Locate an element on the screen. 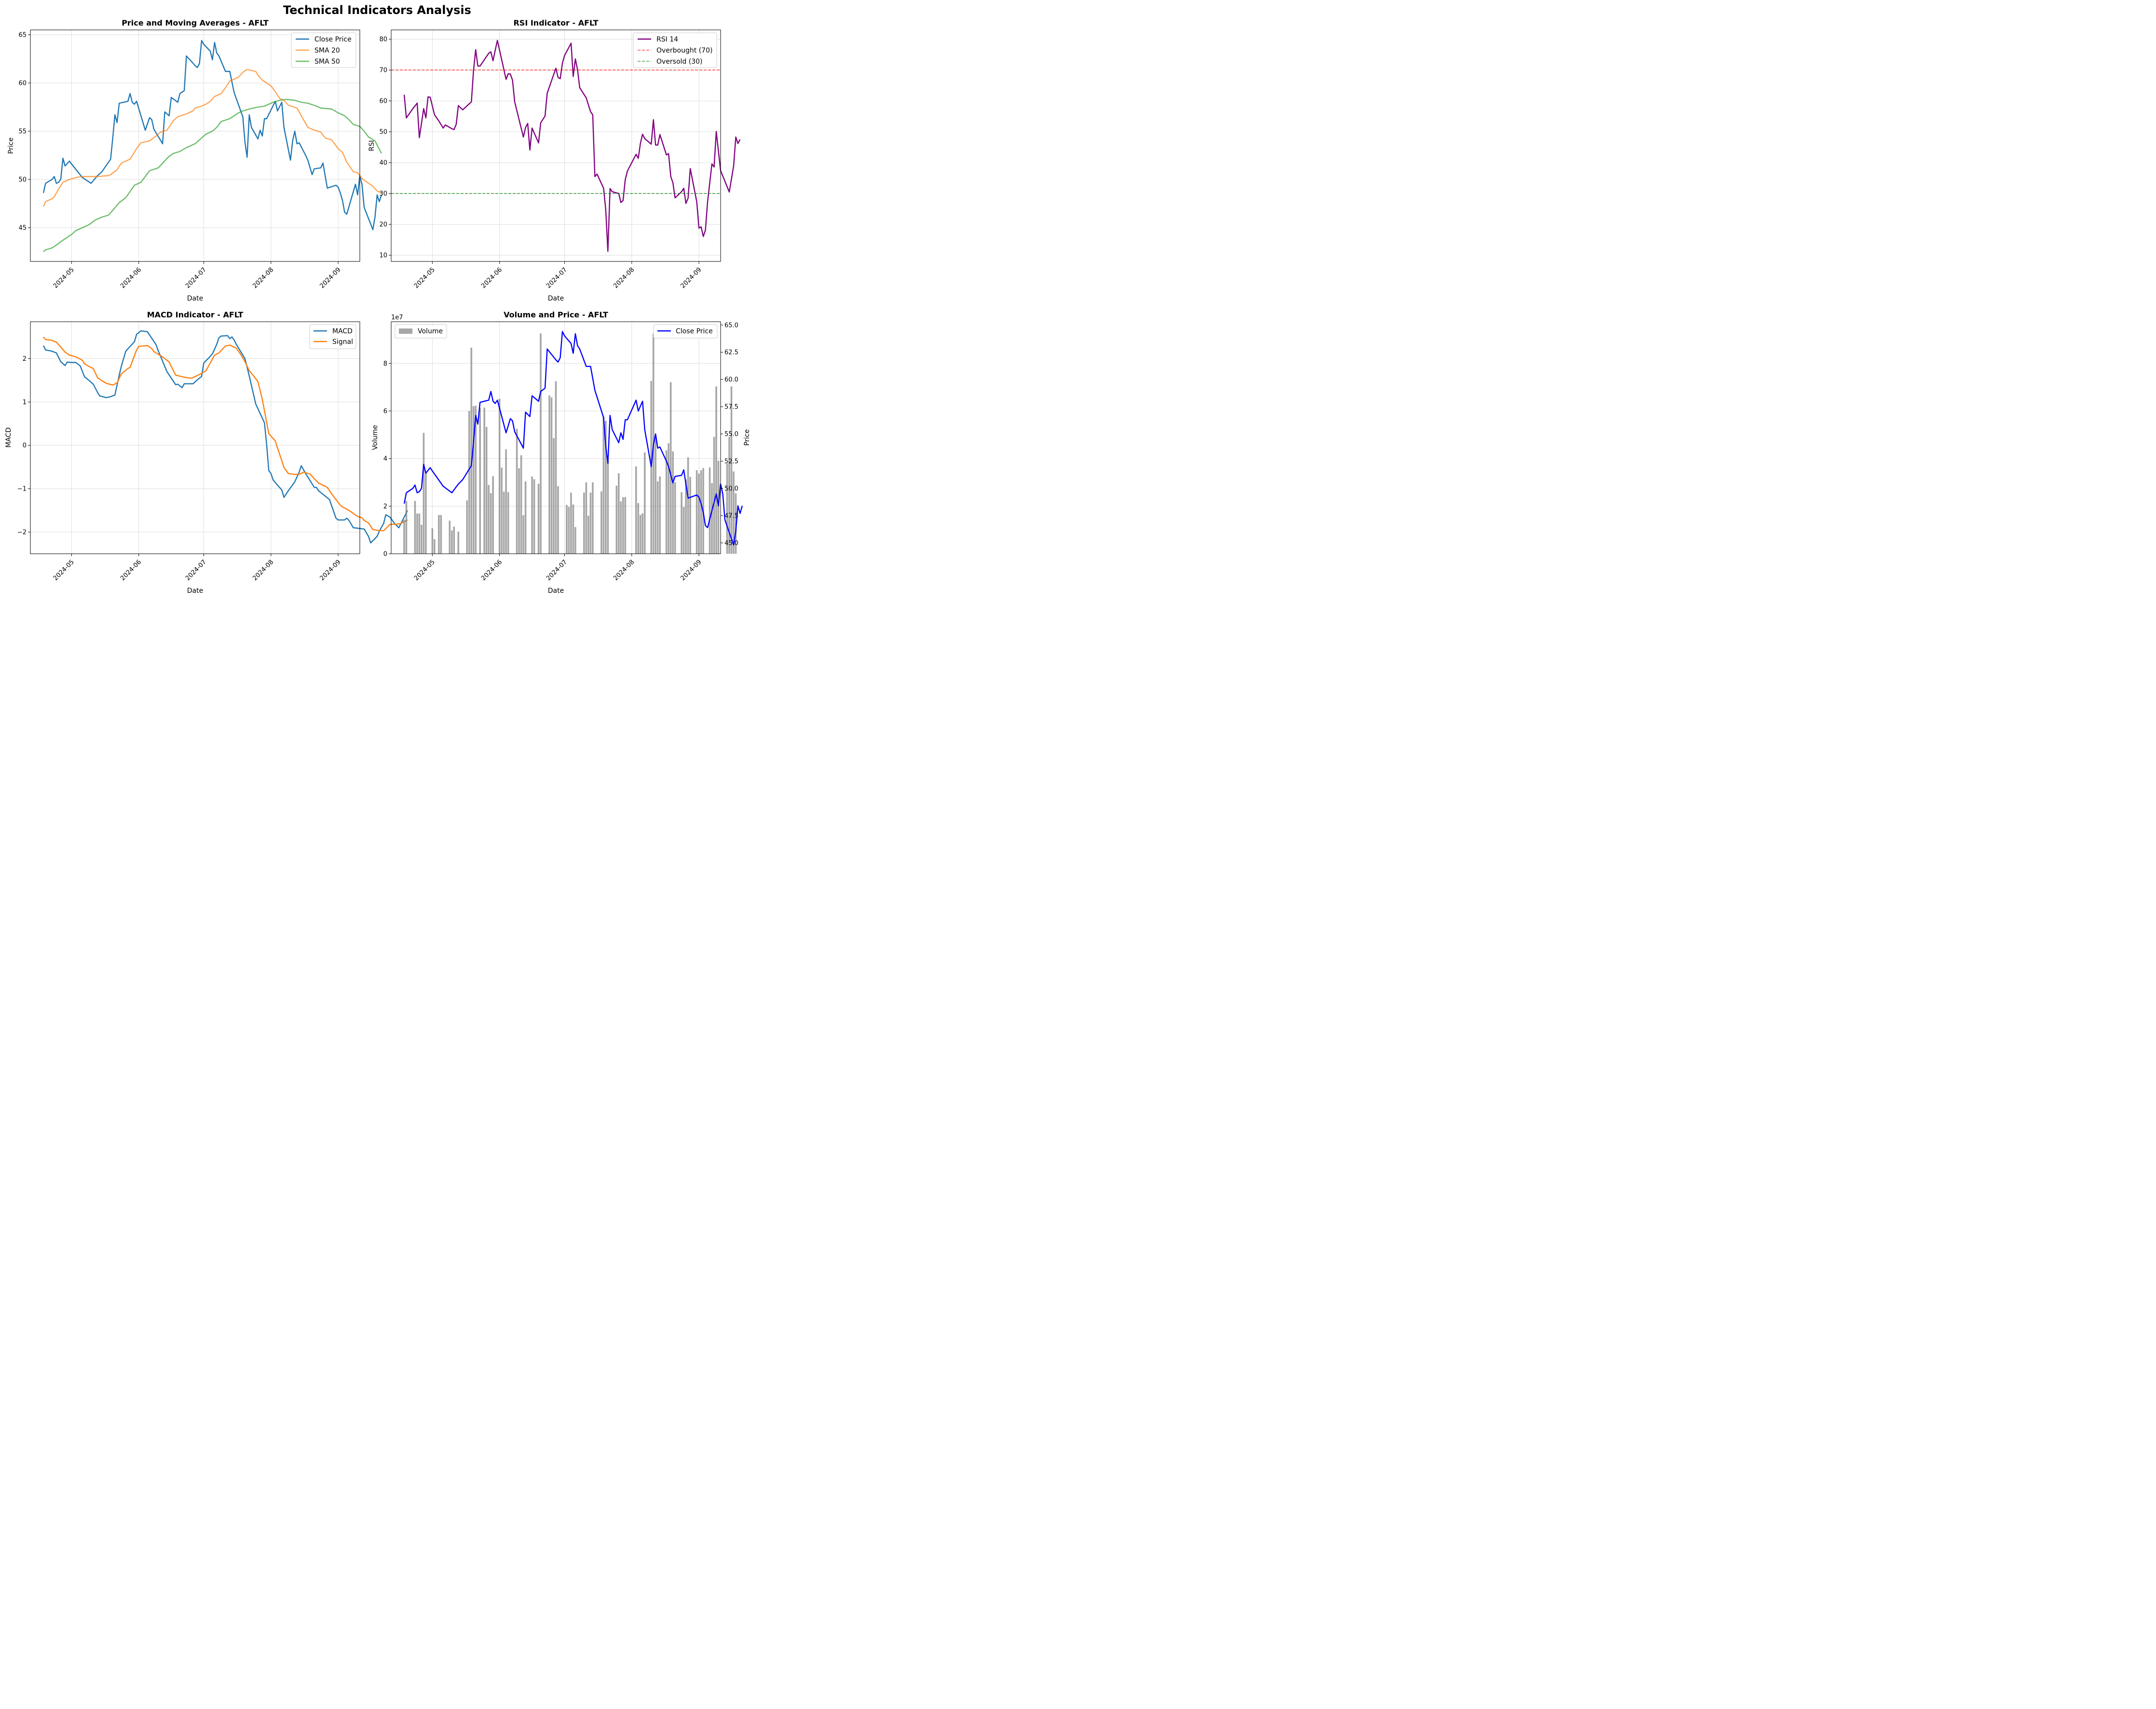  price-ma-legend-box is located at coordinates (323, 50).